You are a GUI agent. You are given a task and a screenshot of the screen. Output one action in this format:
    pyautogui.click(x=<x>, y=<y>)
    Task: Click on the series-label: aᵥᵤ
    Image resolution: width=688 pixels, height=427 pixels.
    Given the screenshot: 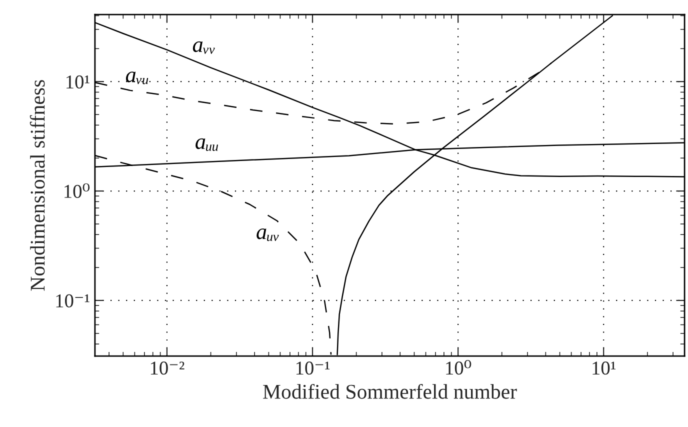 What is the action you would take?
    pyautogui.click(x=137, y=78)
    